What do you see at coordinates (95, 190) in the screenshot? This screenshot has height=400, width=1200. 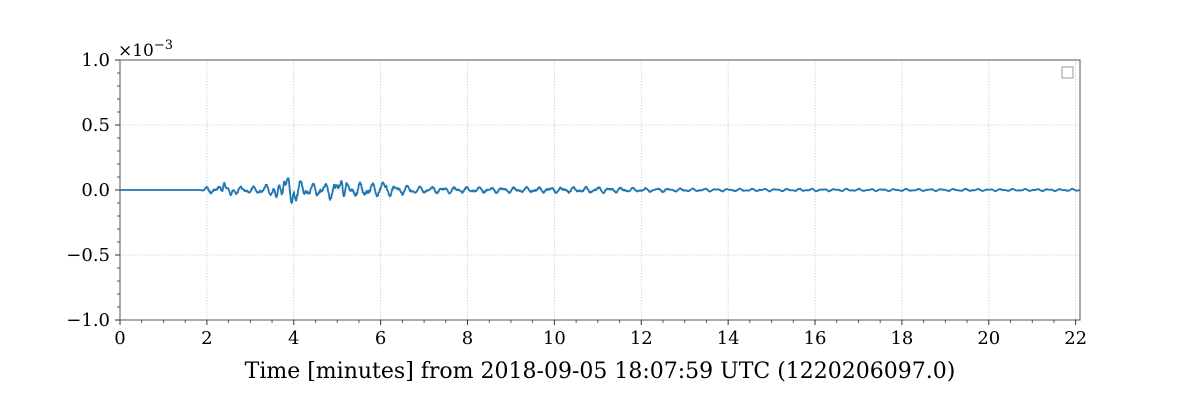 I see `y-tick-label: 0.0` at bounding box center [95, 190].